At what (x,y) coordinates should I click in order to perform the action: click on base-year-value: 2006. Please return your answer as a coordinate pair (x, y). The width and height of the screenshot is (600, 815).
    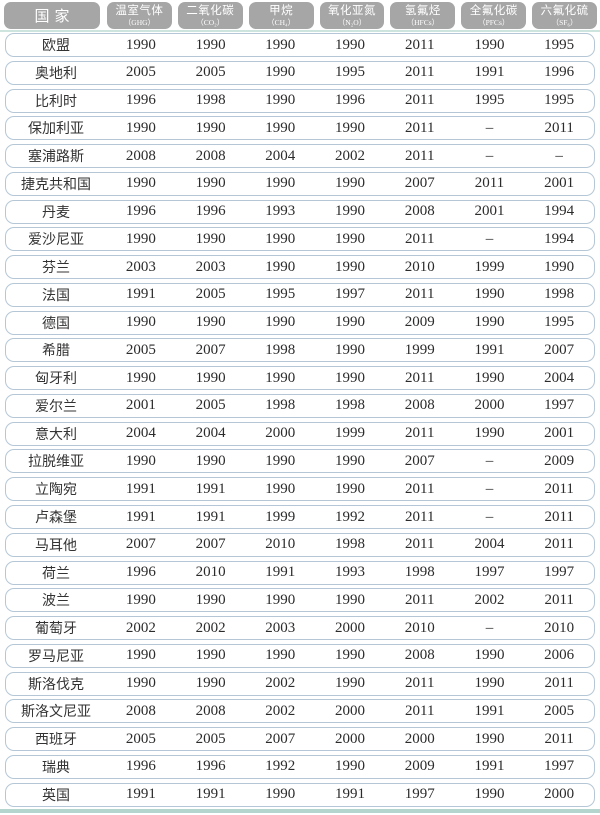
    Looking at the image, I should click on (559, 655).